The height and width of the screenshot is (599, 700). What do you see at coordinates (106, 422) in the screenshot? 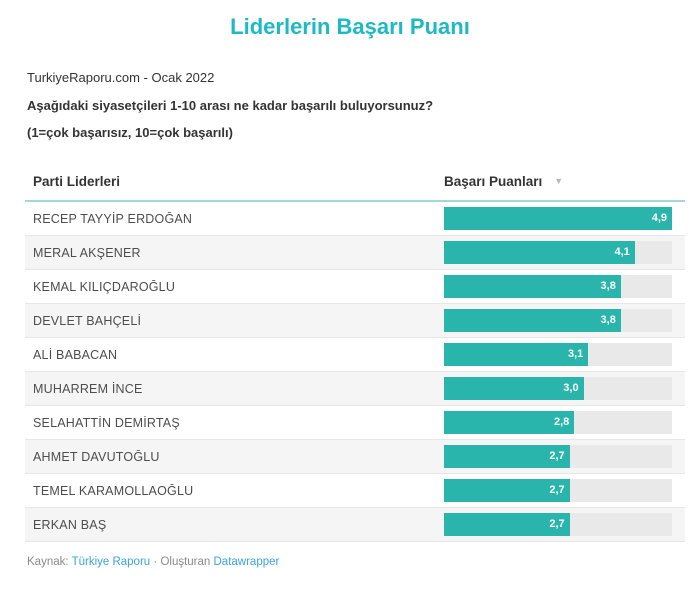
I see `leader-name: SELAHATTİN DEMİRTAŞ` at bounding box center [106, 422].